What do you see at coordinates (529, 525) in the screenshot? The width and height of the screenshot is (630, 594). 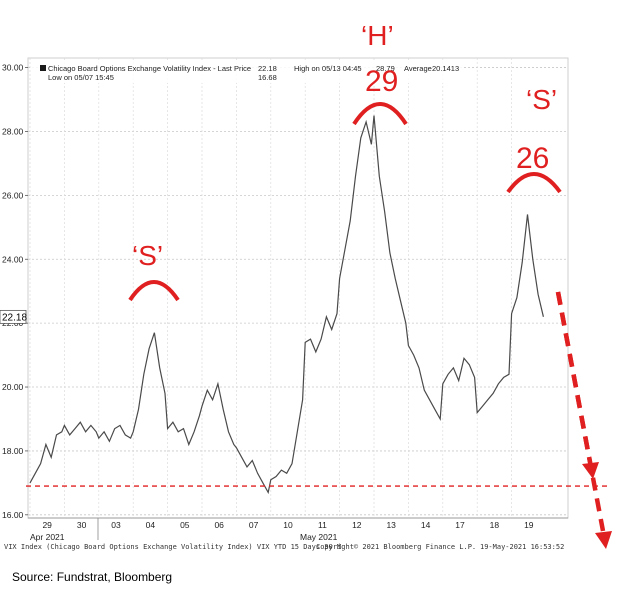 I see `x-tick-label: 19` at bounding box center [529, 525].